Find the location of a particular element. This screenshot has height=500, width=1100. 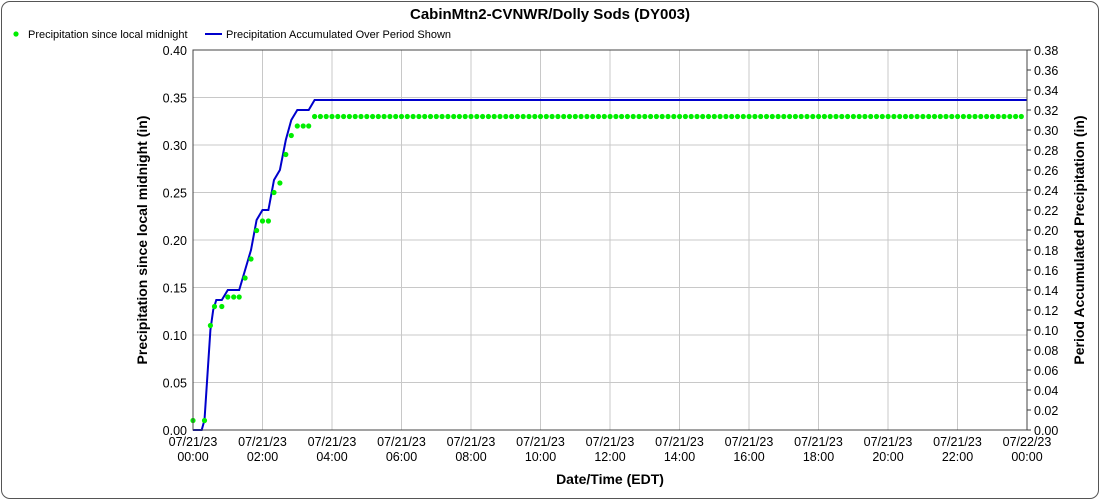

x-tick-date: 07/22/23 is located at coordinates (1027, 442).